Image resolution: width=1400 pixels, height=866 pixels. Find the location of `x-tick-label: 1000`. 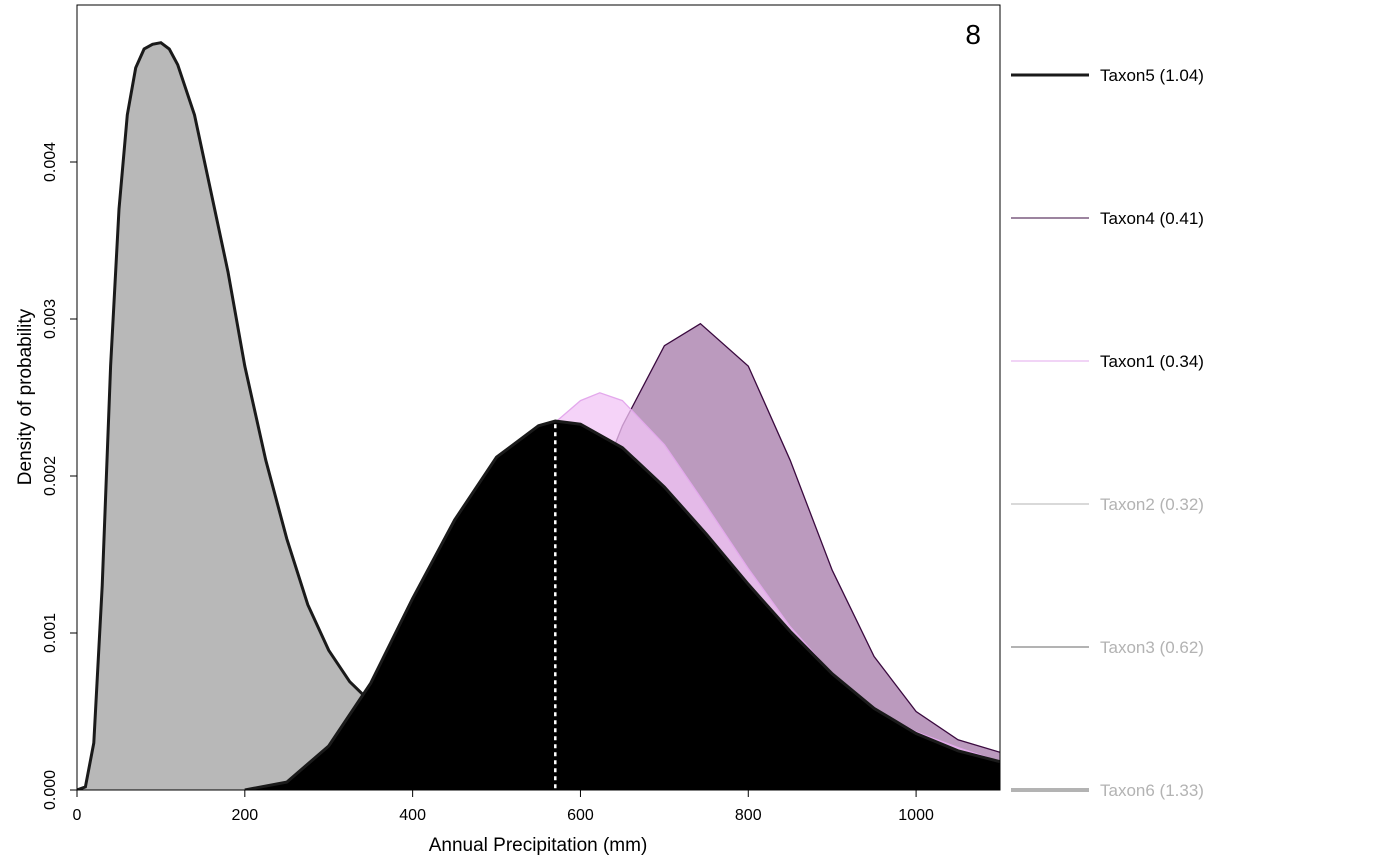

x-tick-label: 1000 is located at coordinates (916, 815).